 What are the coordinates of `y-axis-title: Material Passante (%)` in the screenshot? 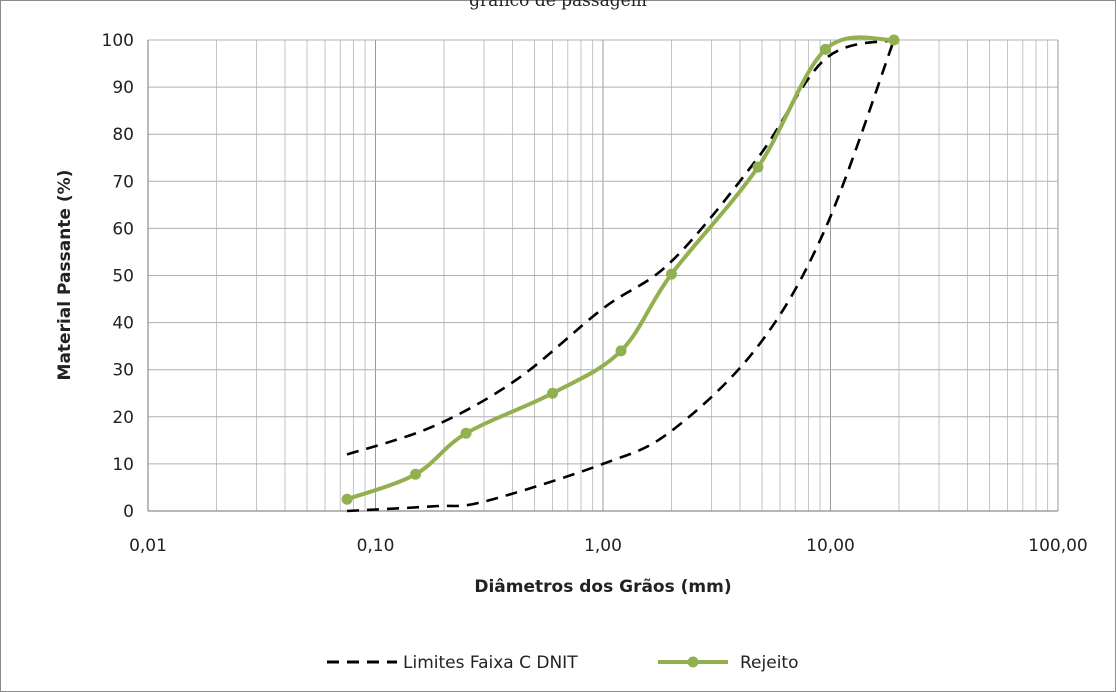 It's located at (65, 275).